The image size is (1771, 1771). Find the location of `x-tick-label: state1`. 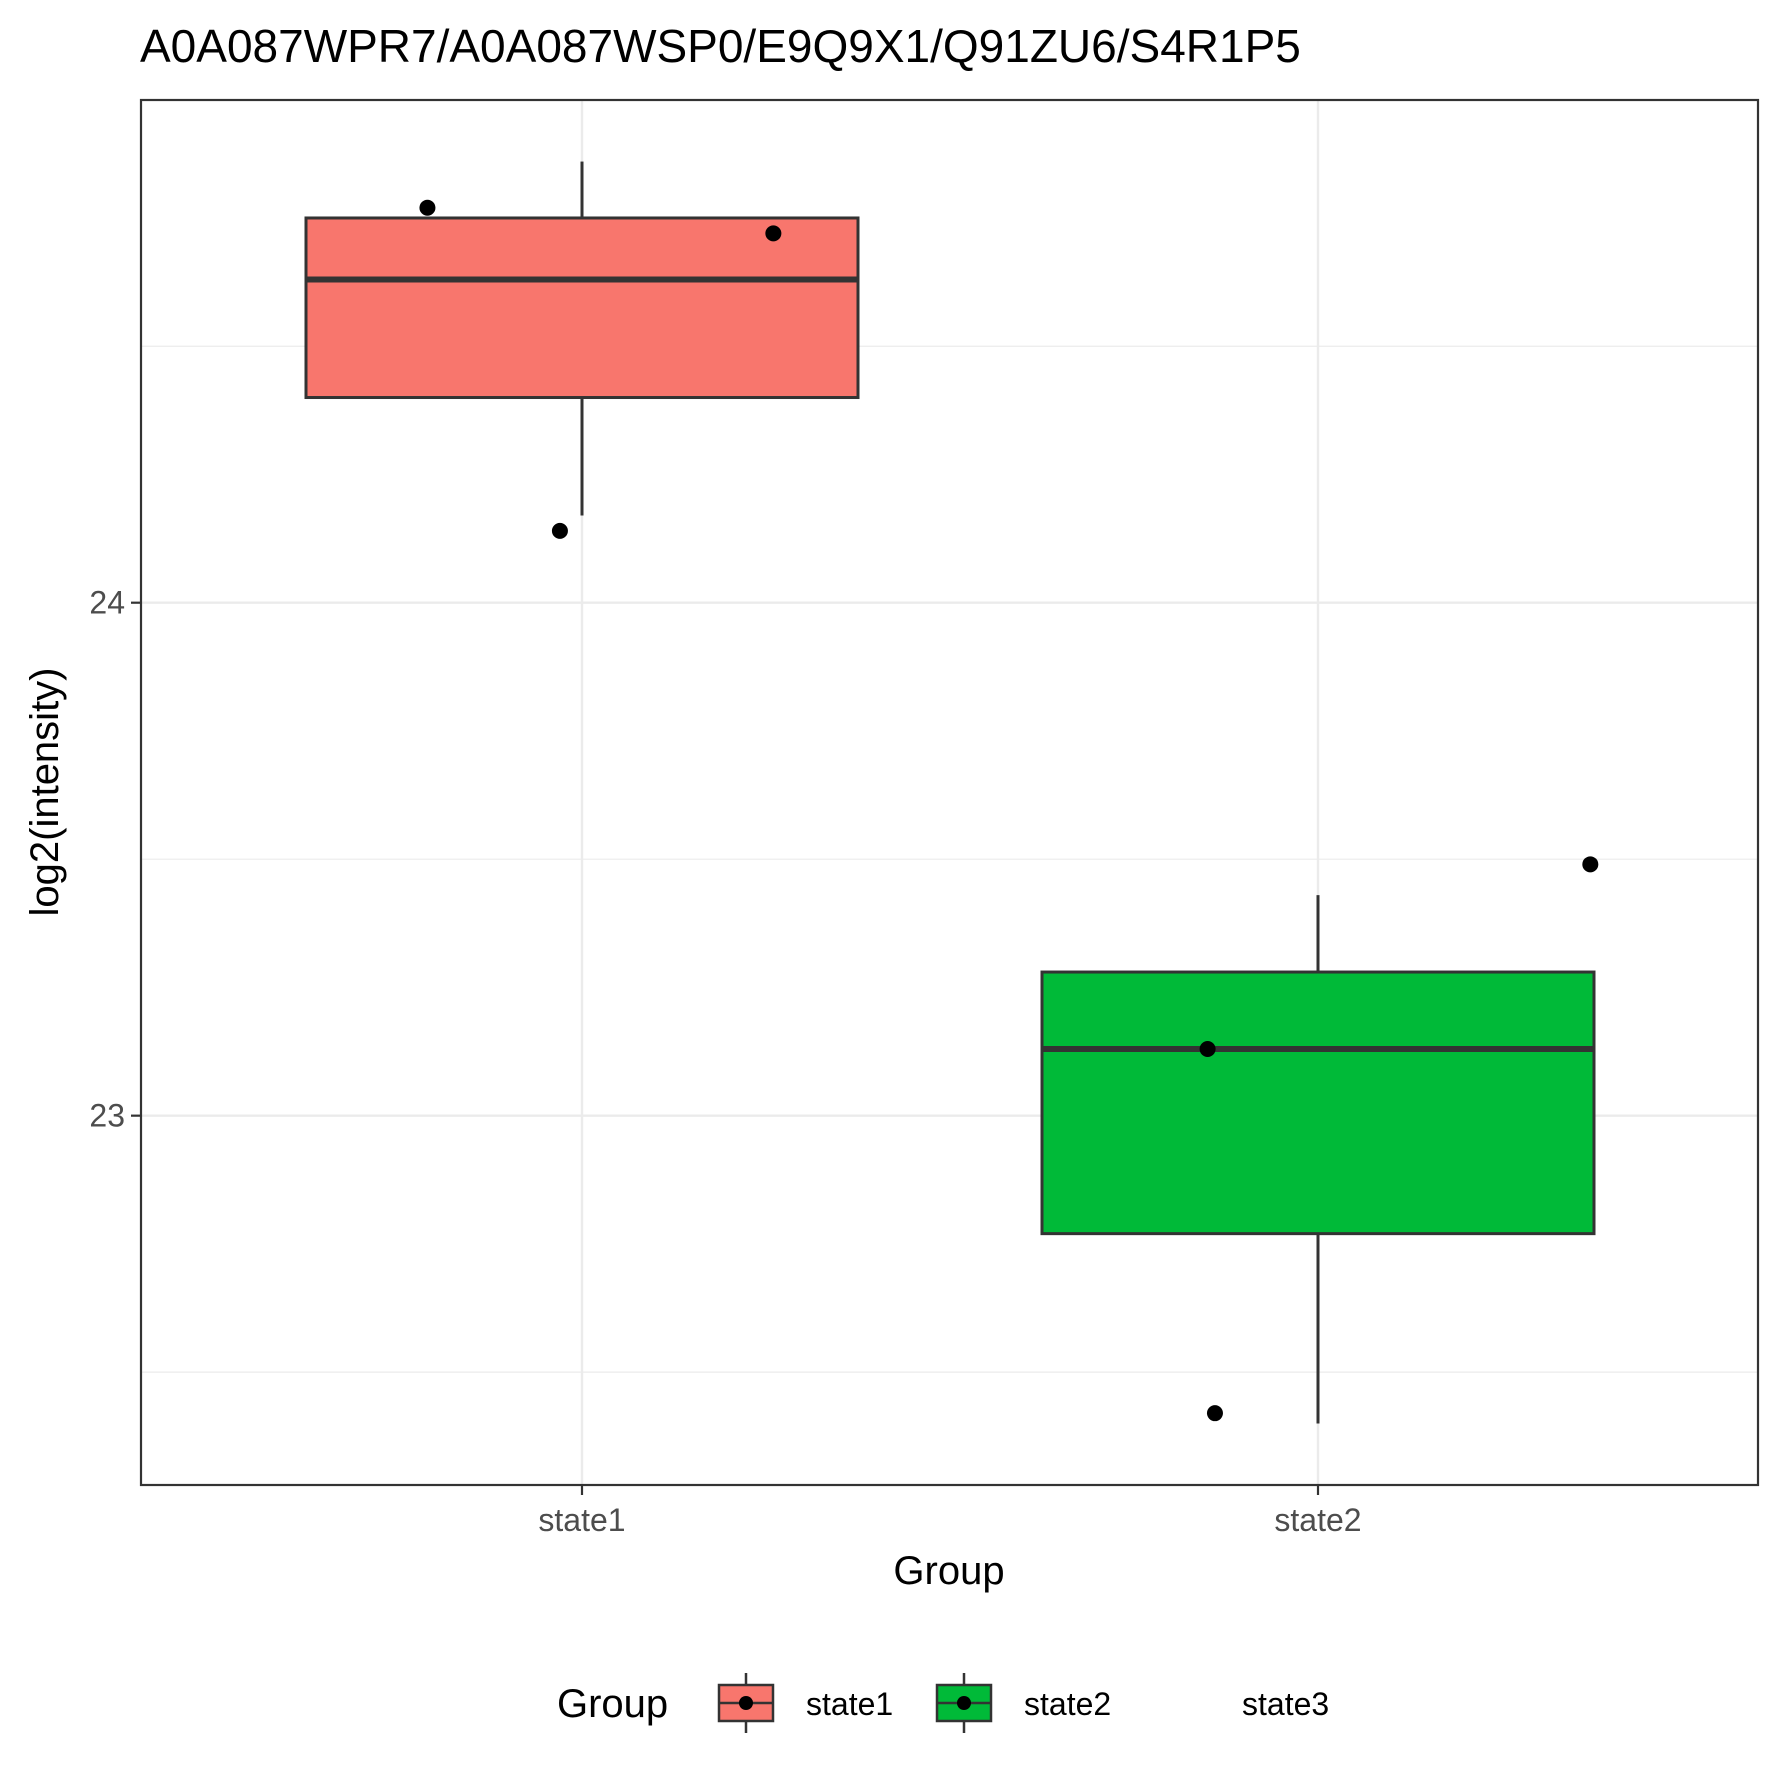

x-tick-label: state1 is located at coordinates (581, 1520).